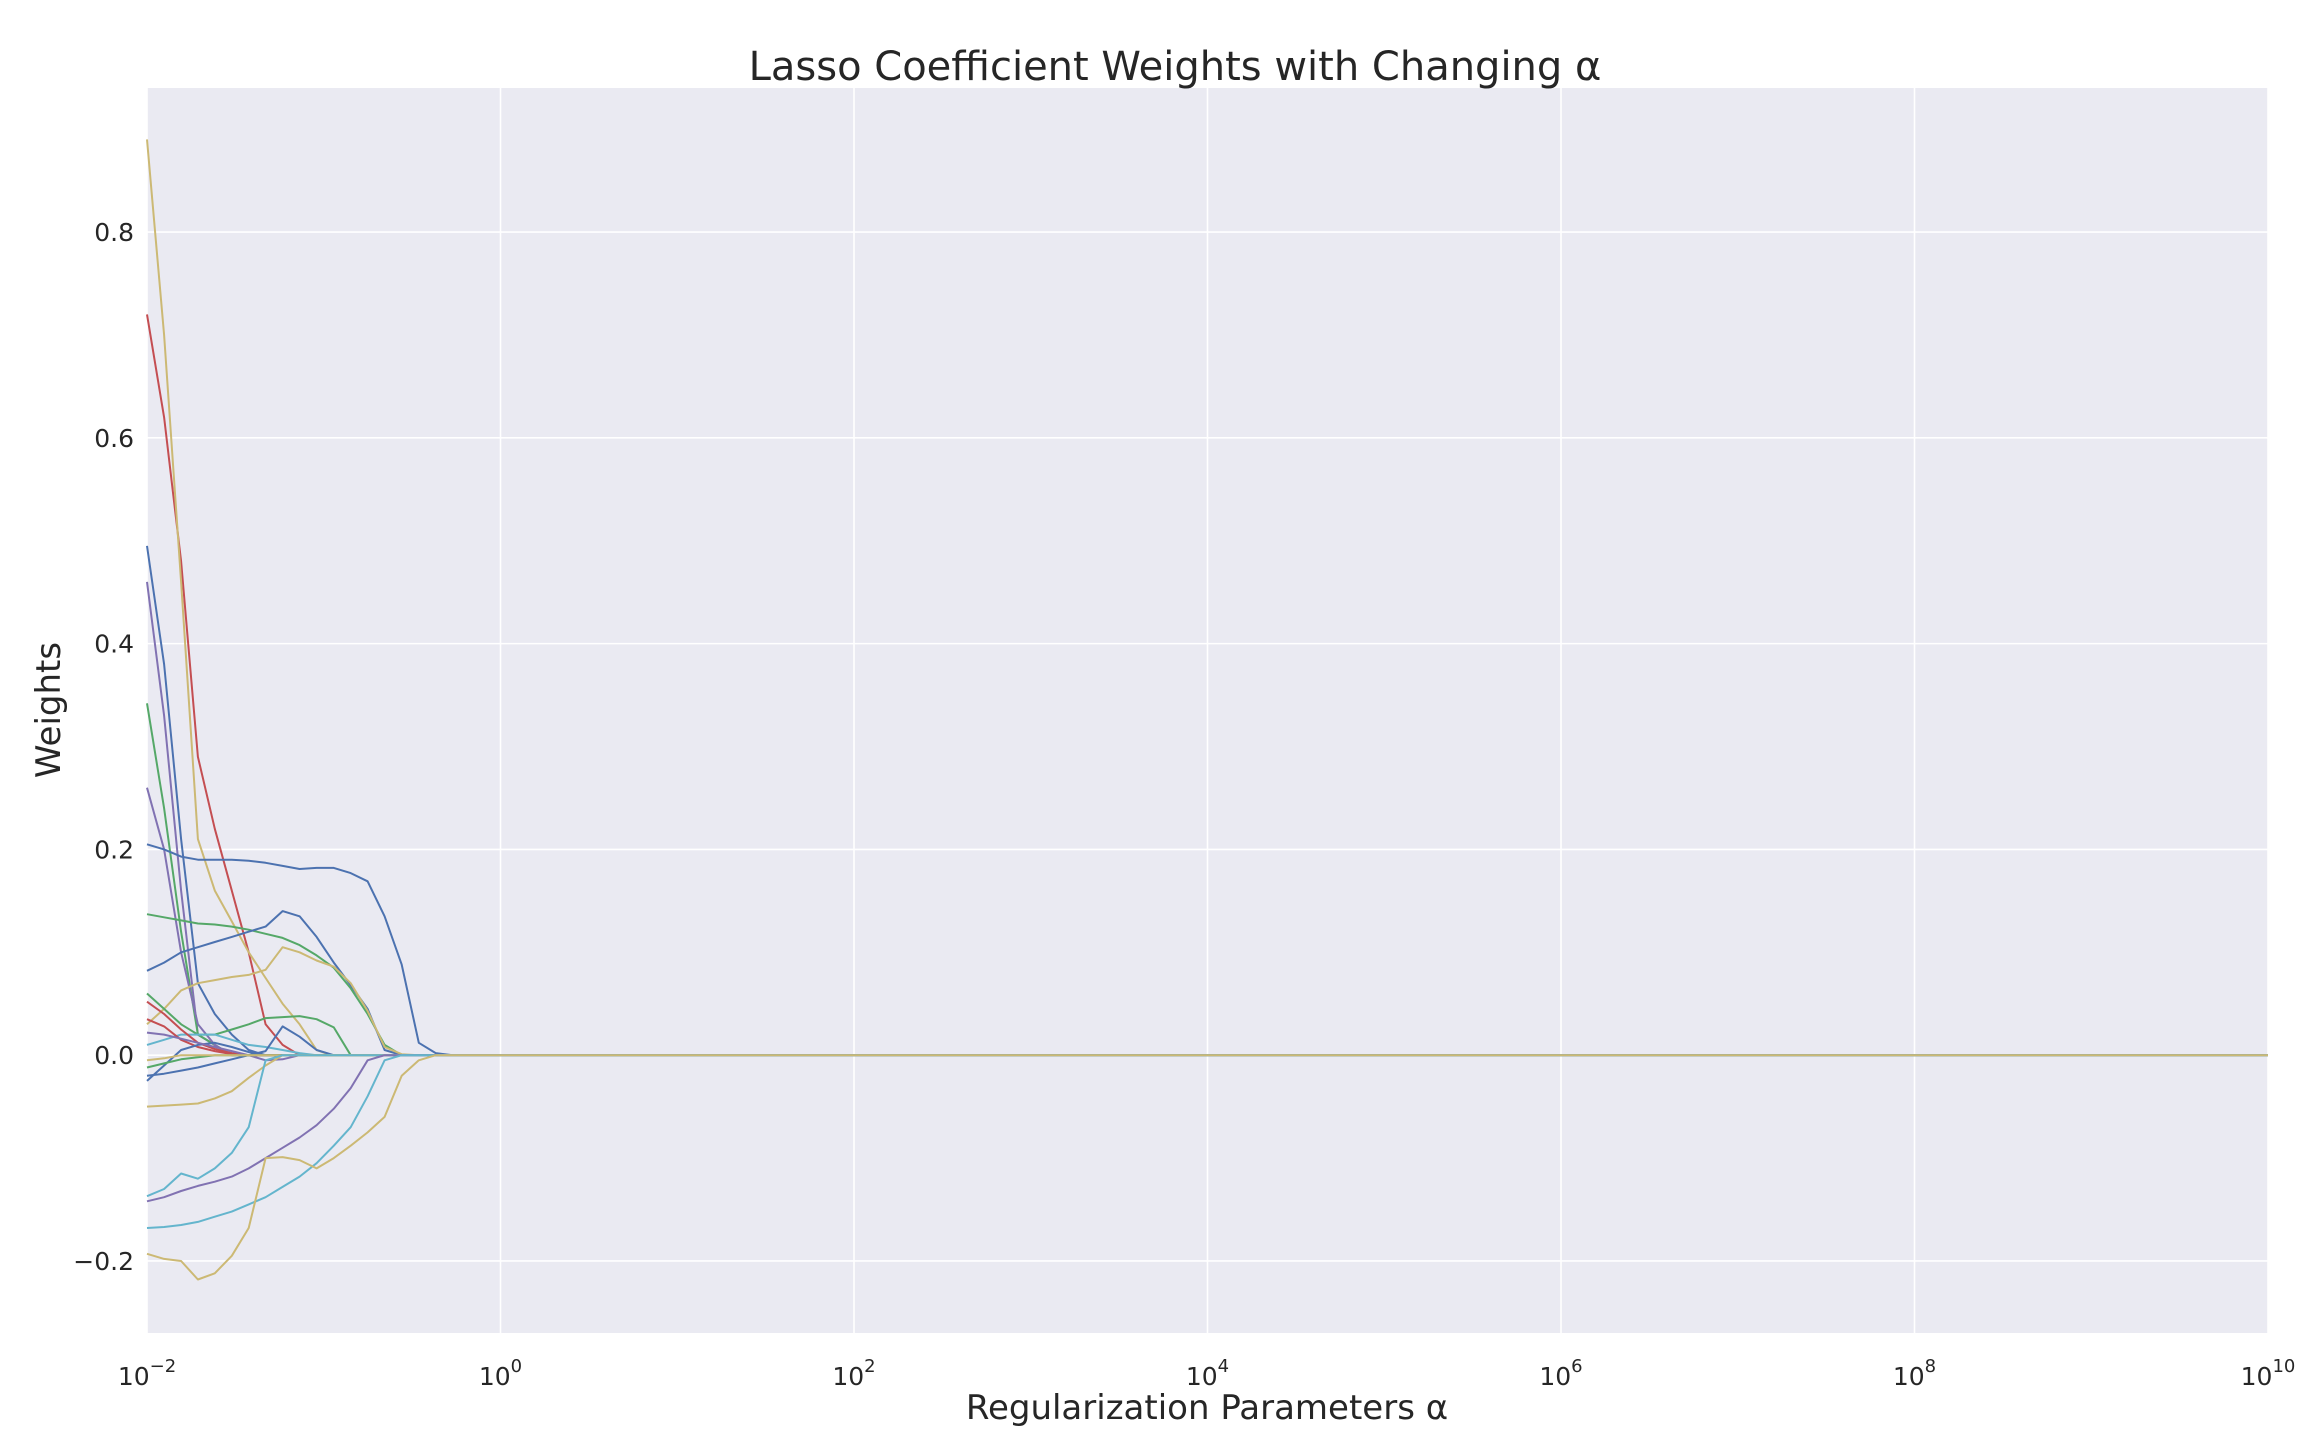  Describe the element at coordinates (147, 1373) in the screenshot. I see `x-tick-label: 10⁻²` at that location.